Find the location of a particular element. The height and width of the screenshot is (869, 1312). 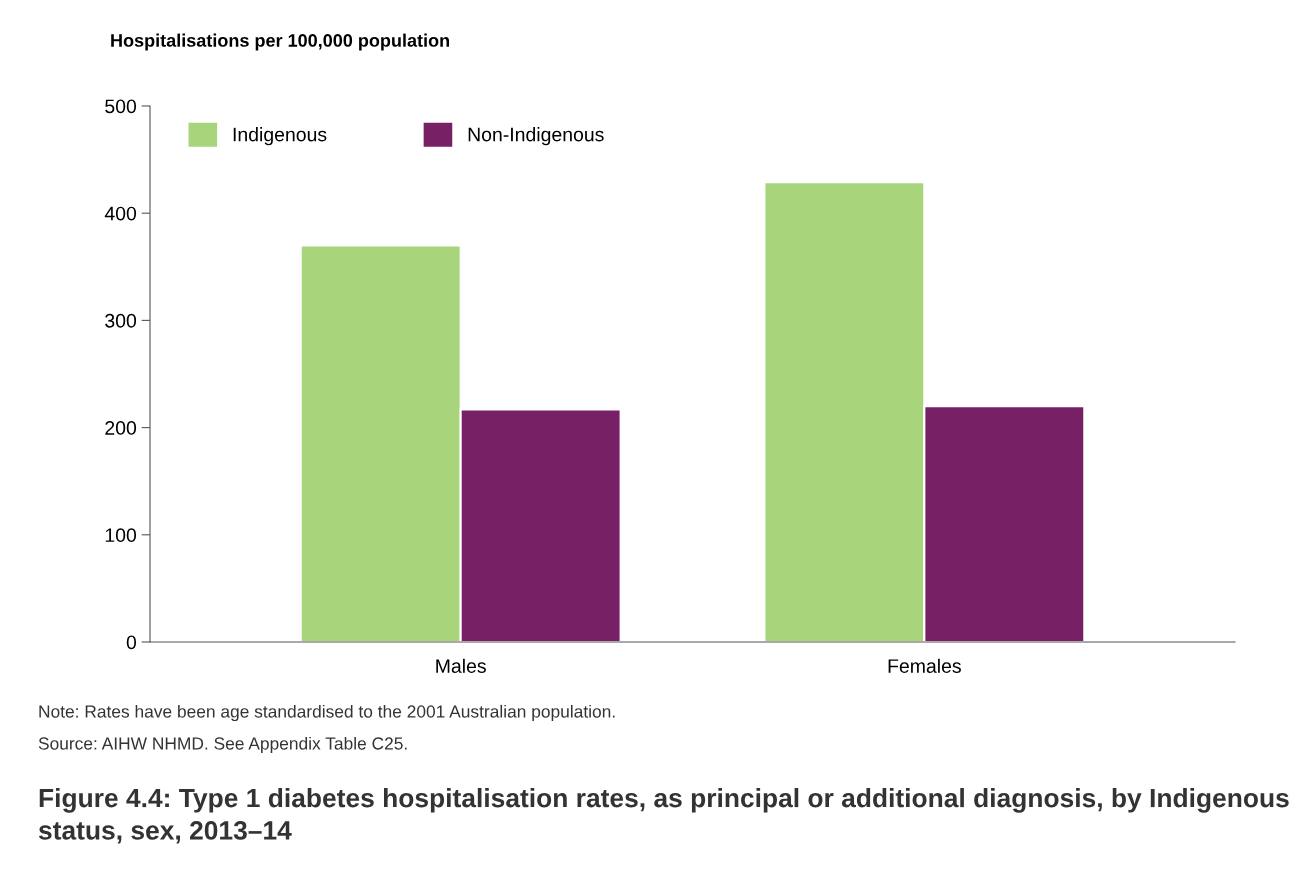

source-note: Source: AIHW NHMD. See Appendix Table C25. is located at coordinates (222, 745).